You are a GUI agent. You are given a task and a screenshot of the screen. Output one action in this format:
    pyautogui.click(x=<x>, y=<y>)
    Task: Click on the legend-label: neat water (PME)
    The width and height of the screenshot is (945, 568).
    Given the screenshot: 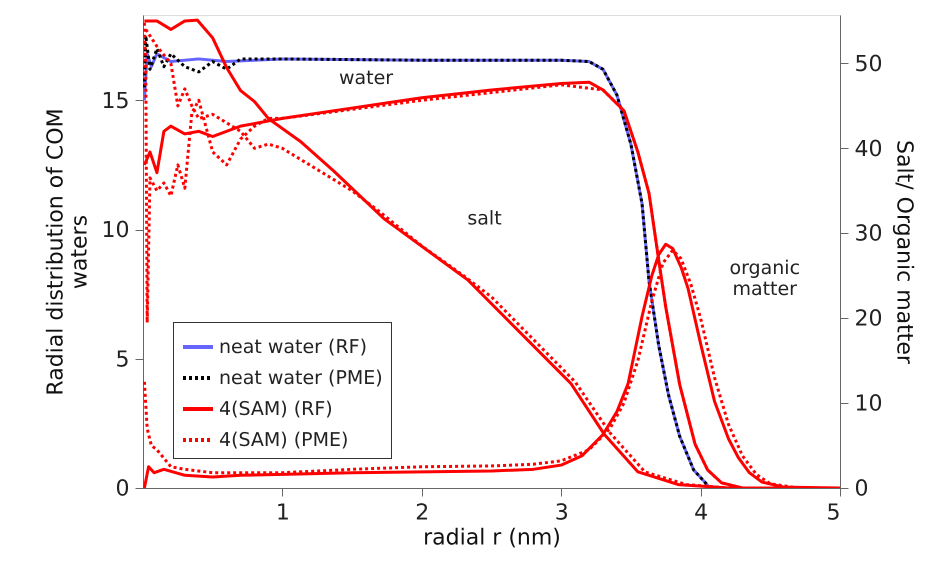 What is the action you would take?
    pyautogui.click(x=301, y=378)
    